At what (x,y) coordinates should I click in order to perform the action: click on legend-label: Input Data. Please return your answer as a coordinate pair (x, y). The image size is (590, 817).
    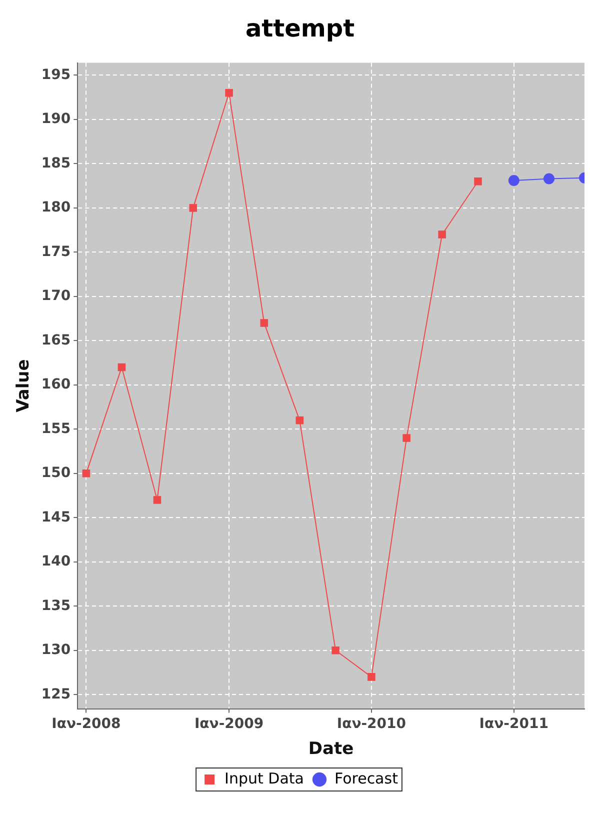
    Looking at the image, I should click on (264, 778).